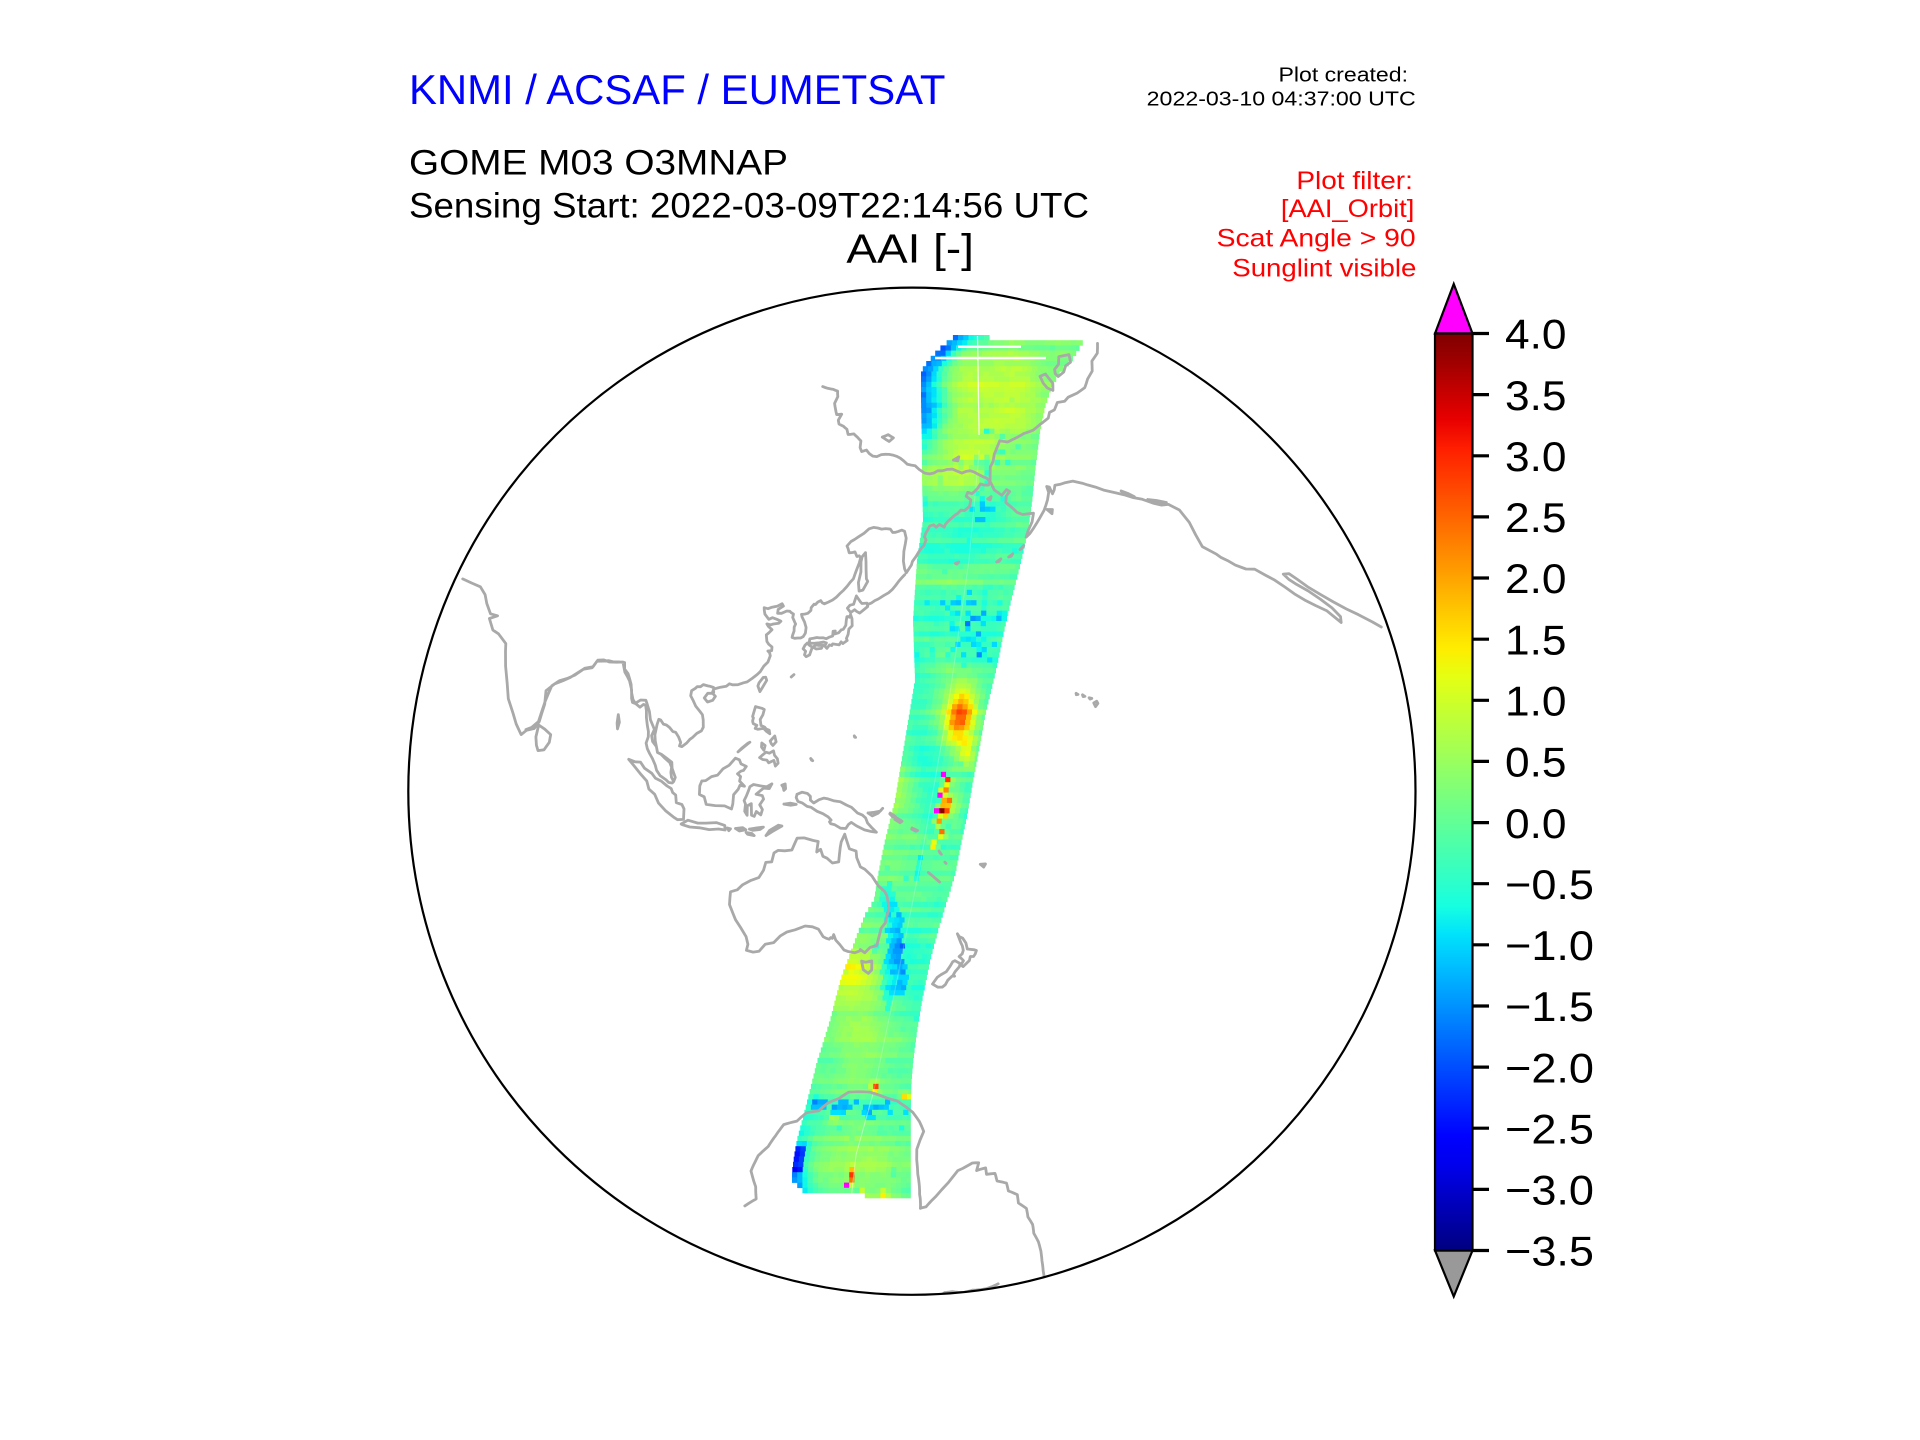 Image resolution: width=1920 pixels, height=1440 pixels. What do you see at coordinates (1316, 239) in the screenshot?
I see `svg-text: Scat Angle > 90` at bounding box center [1316, 239].